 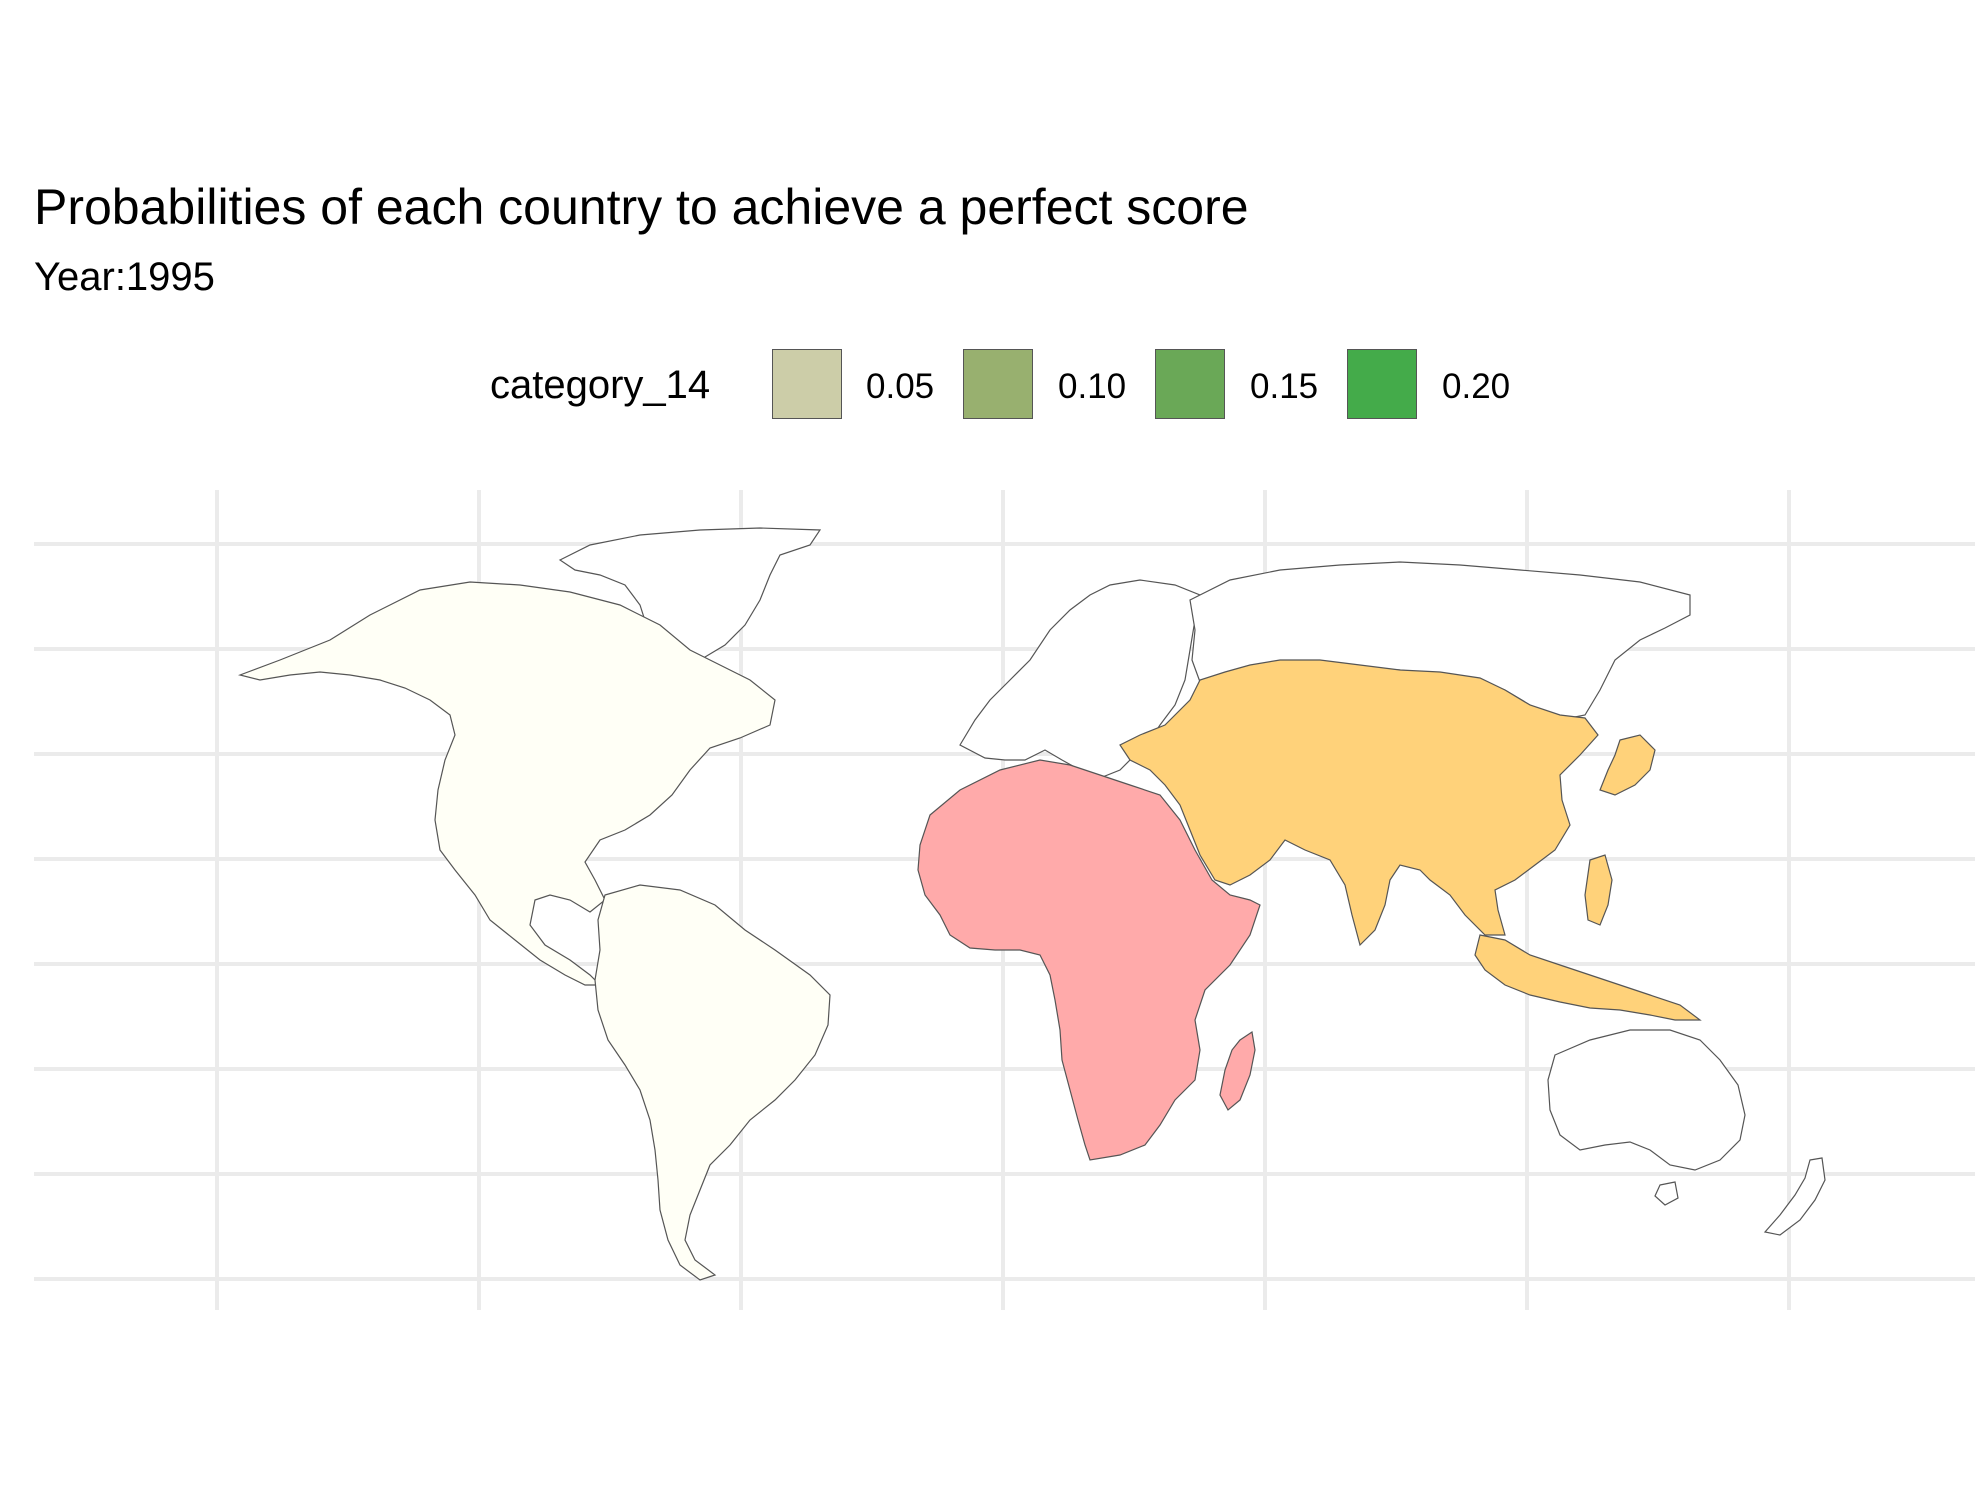 I want to click on region-north-america, so click(x=506, y=783).